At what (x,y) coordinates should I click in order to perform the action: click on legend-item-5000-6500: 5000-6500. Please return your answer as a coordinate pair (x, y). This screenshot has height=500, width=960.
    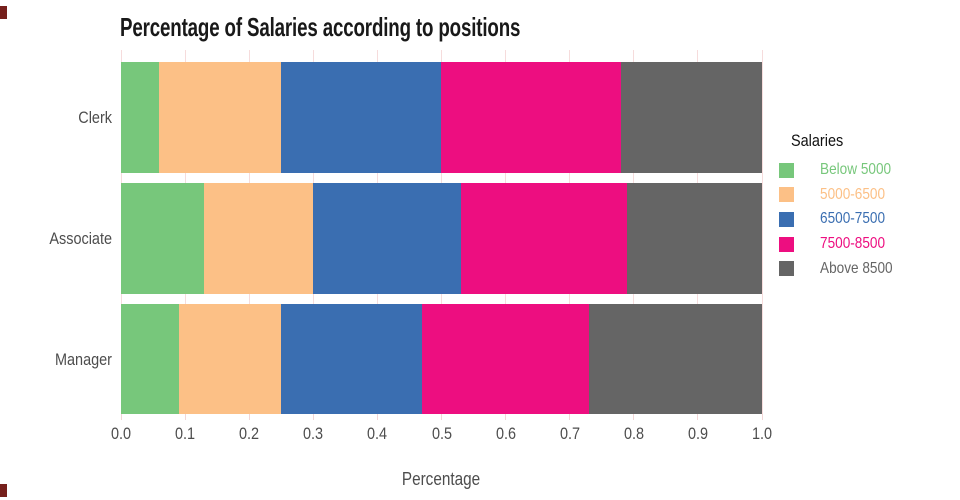
    Looking at the image, I should click on (866, 195).